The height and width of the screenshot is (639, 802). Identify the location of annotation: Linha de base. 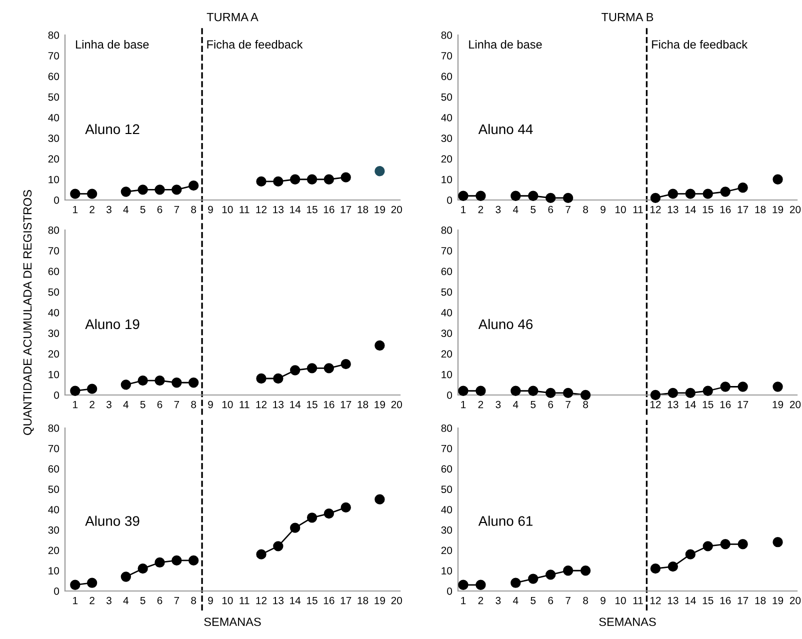
(112, 44).